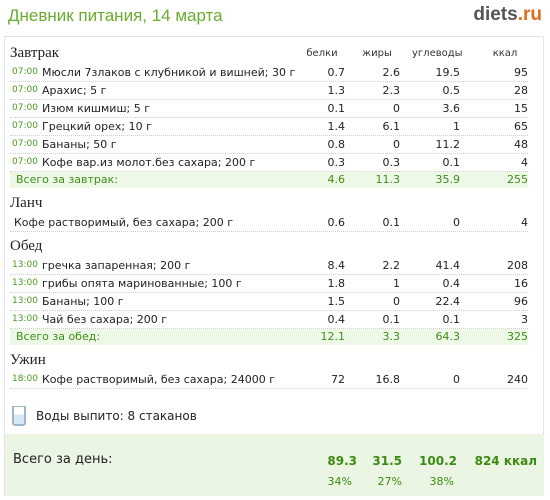  I want to click on column-carbs: углеводы, so click(437, 53).